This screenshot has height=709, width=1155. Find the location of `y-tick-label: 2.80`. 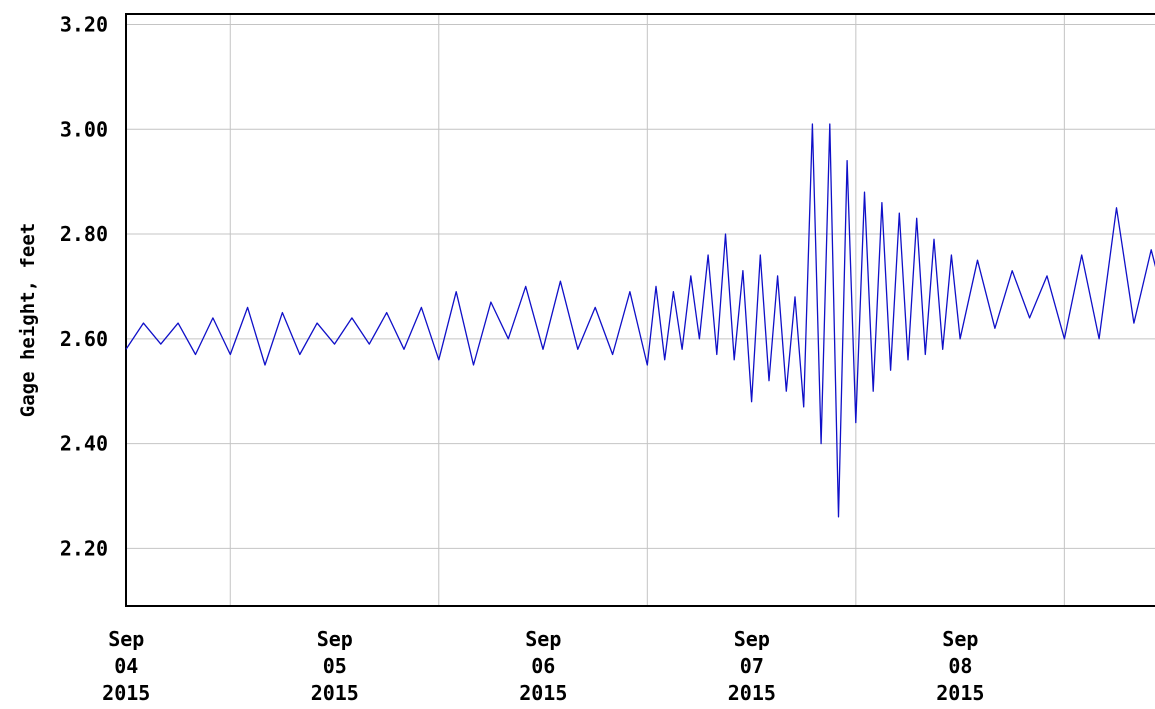

y-tick-label: 2.80 is located at coordinates (84, 234).